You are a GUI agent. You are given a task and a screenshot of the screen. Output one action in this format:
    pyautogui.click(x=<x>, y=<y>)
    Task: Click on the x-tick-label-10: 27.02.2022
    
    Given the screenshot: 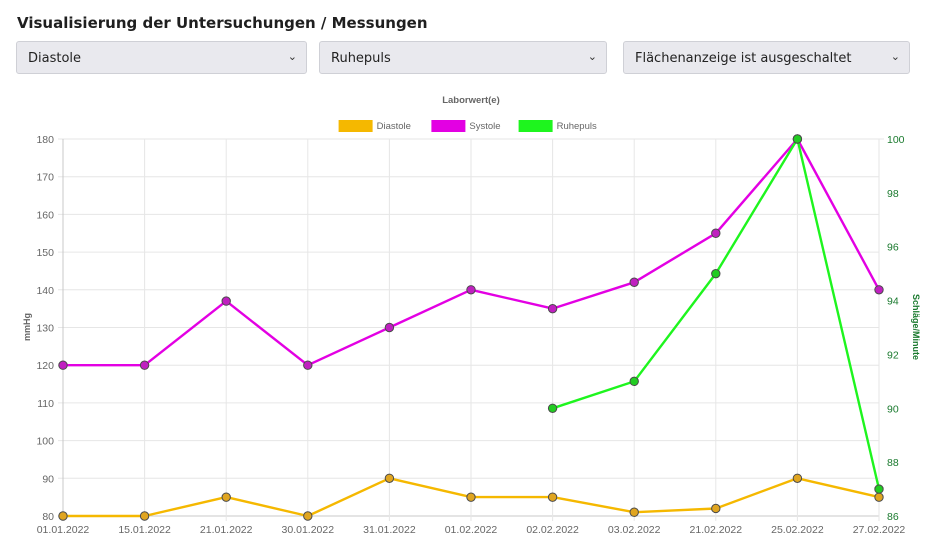 What is the action you would take?
    pyautogui.click(x=879, y=530)
    